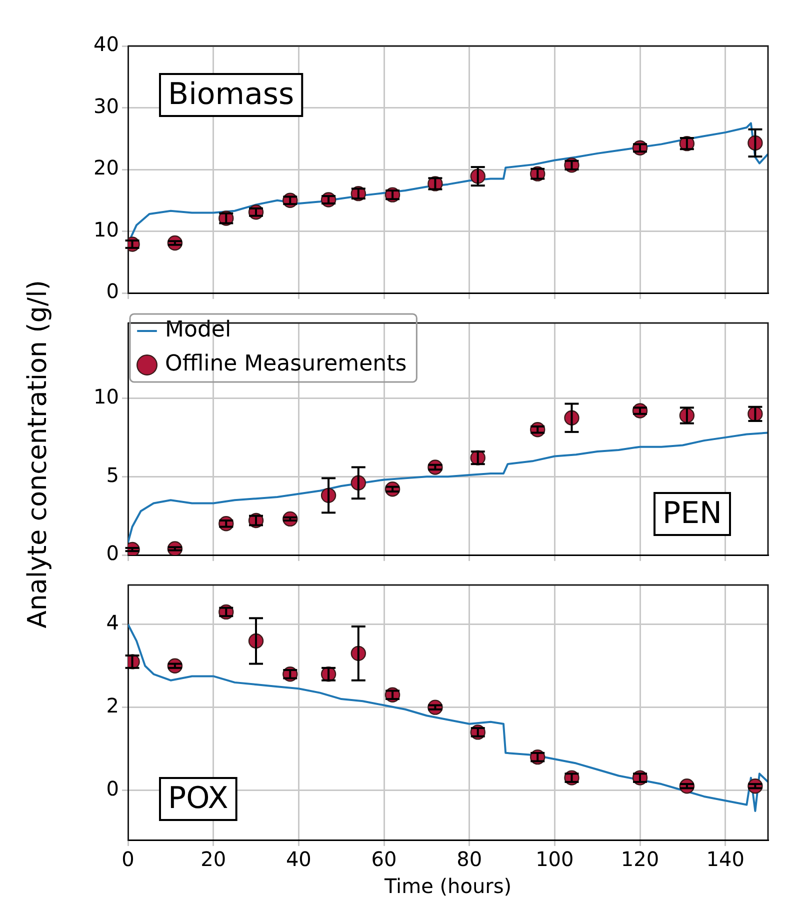  What do you see at coordinates (469, 859) in the screenshot?
I see `x-tick-label: 80` at bounding box center [469, 859].